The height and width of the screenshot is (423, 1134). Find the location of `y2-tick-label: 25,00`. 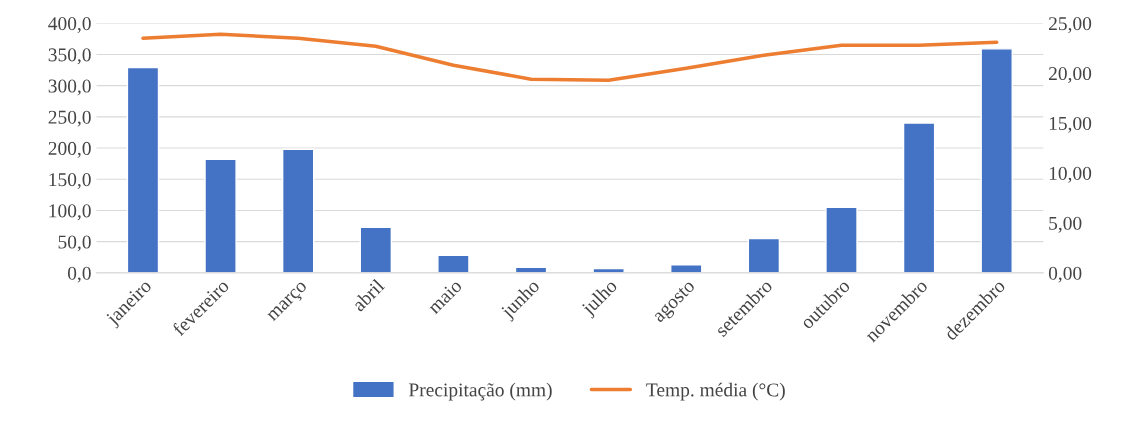

y2-tick-label: 25,00 is located at coordinates (1070, 25).